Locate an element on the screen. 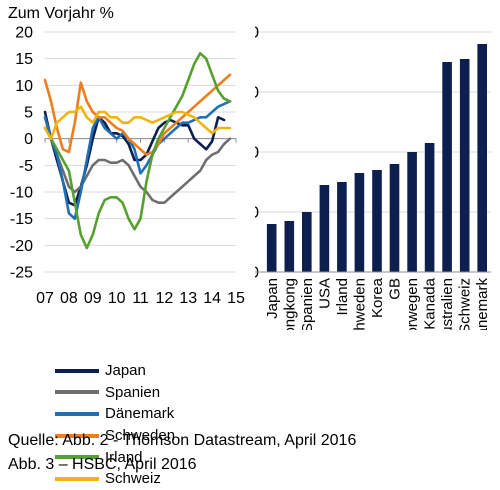 The width and height of the screenshot is (500, 490). x-tick-label: 14 is located at coordinates (212, 298).